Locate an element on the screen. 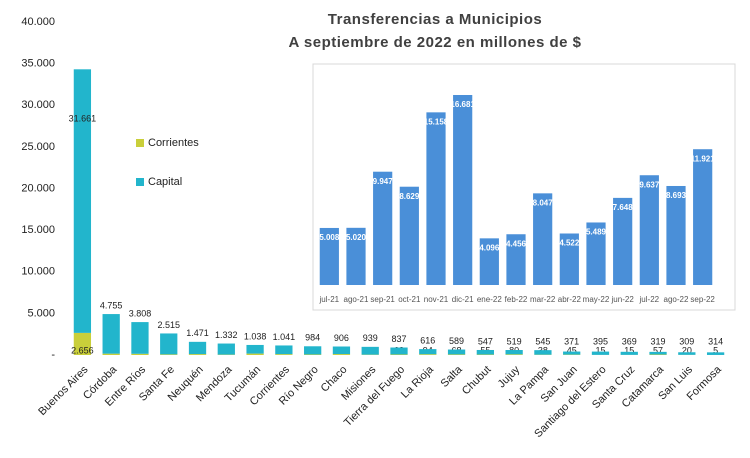  x-tick-label: Salta is located at coordinates (452, 376).